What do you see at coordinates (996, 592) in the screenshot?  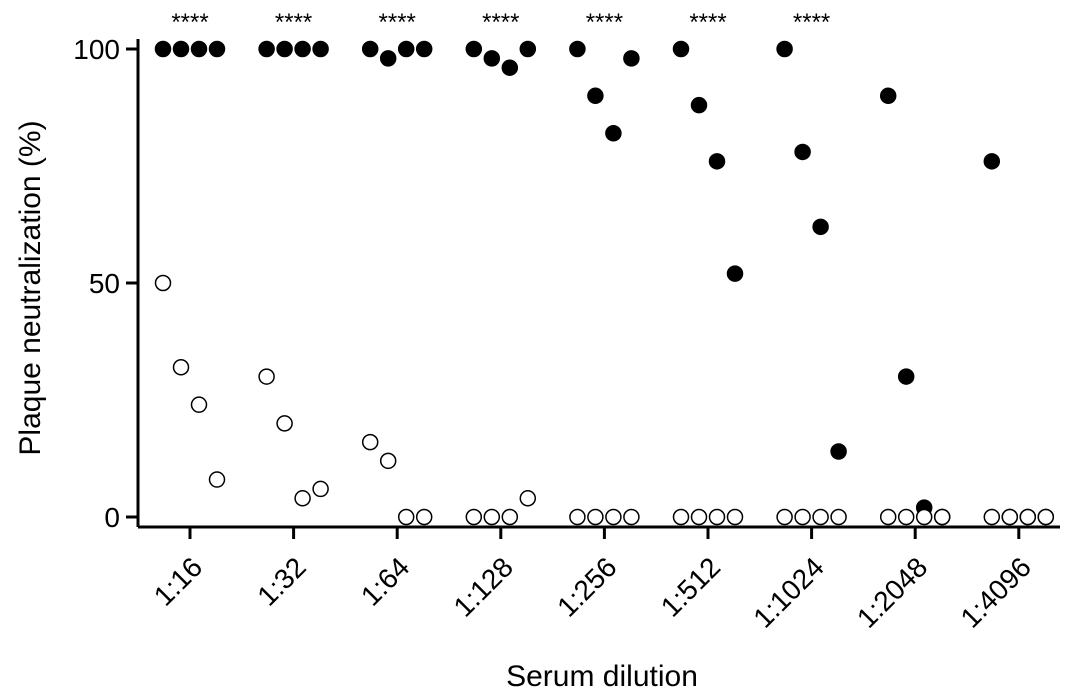 I see `x-tick-label: 1:4096` at bounding box center [996, 592].